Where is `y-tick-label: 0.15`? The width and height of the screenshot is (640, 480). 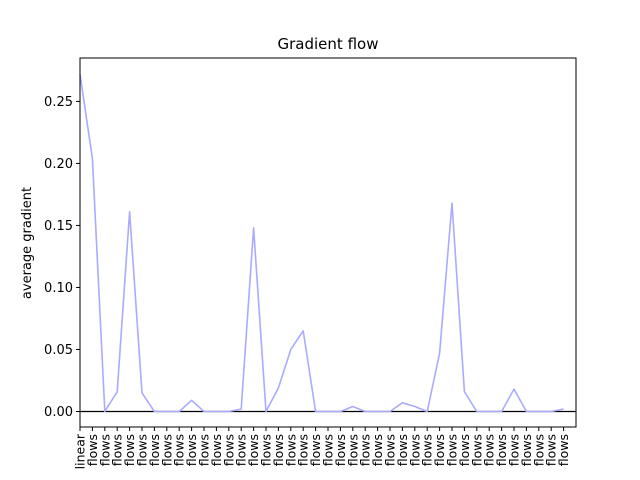
y-tick-label: 0.15 is located at coordinates (58, 226).